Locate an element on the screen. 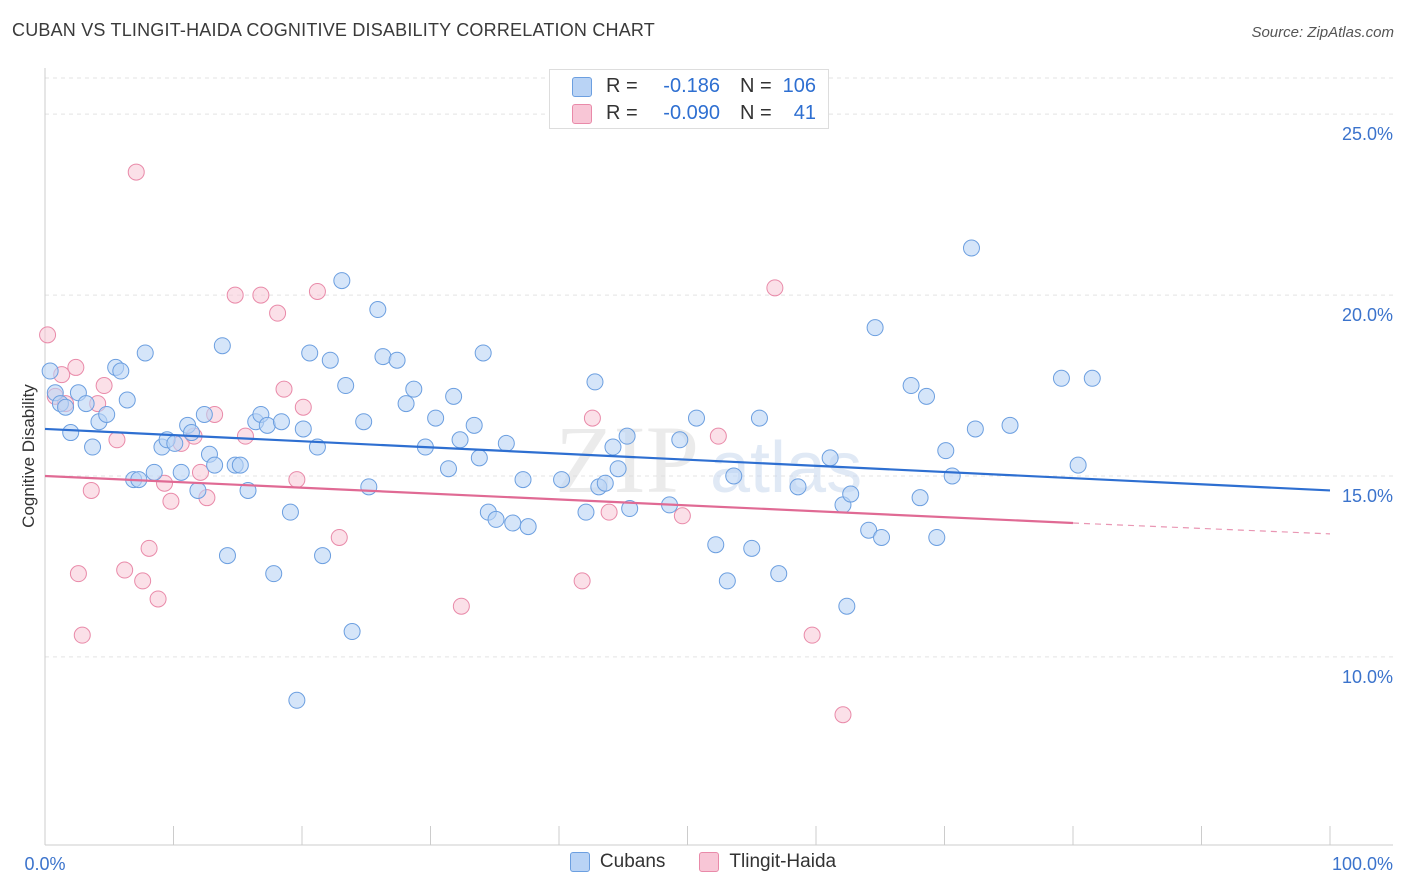 This screenshot has width=1406, height=892. y-tick-label: 25.0% is located at coordinates (1367, 134).